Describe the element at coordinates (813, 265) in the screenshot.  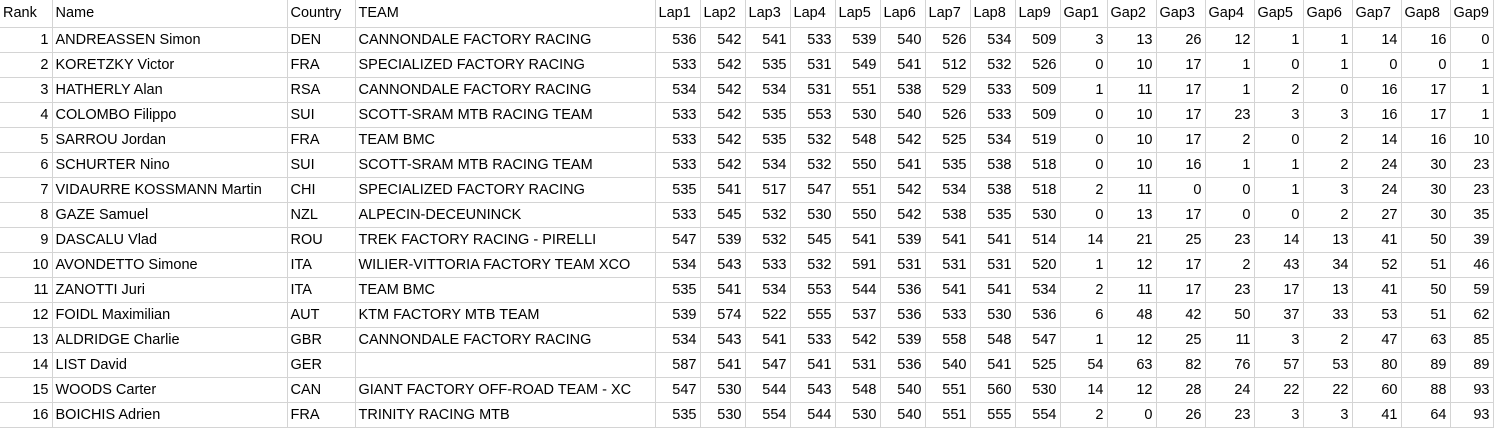
I see `lap4-cell: 532` at that location.